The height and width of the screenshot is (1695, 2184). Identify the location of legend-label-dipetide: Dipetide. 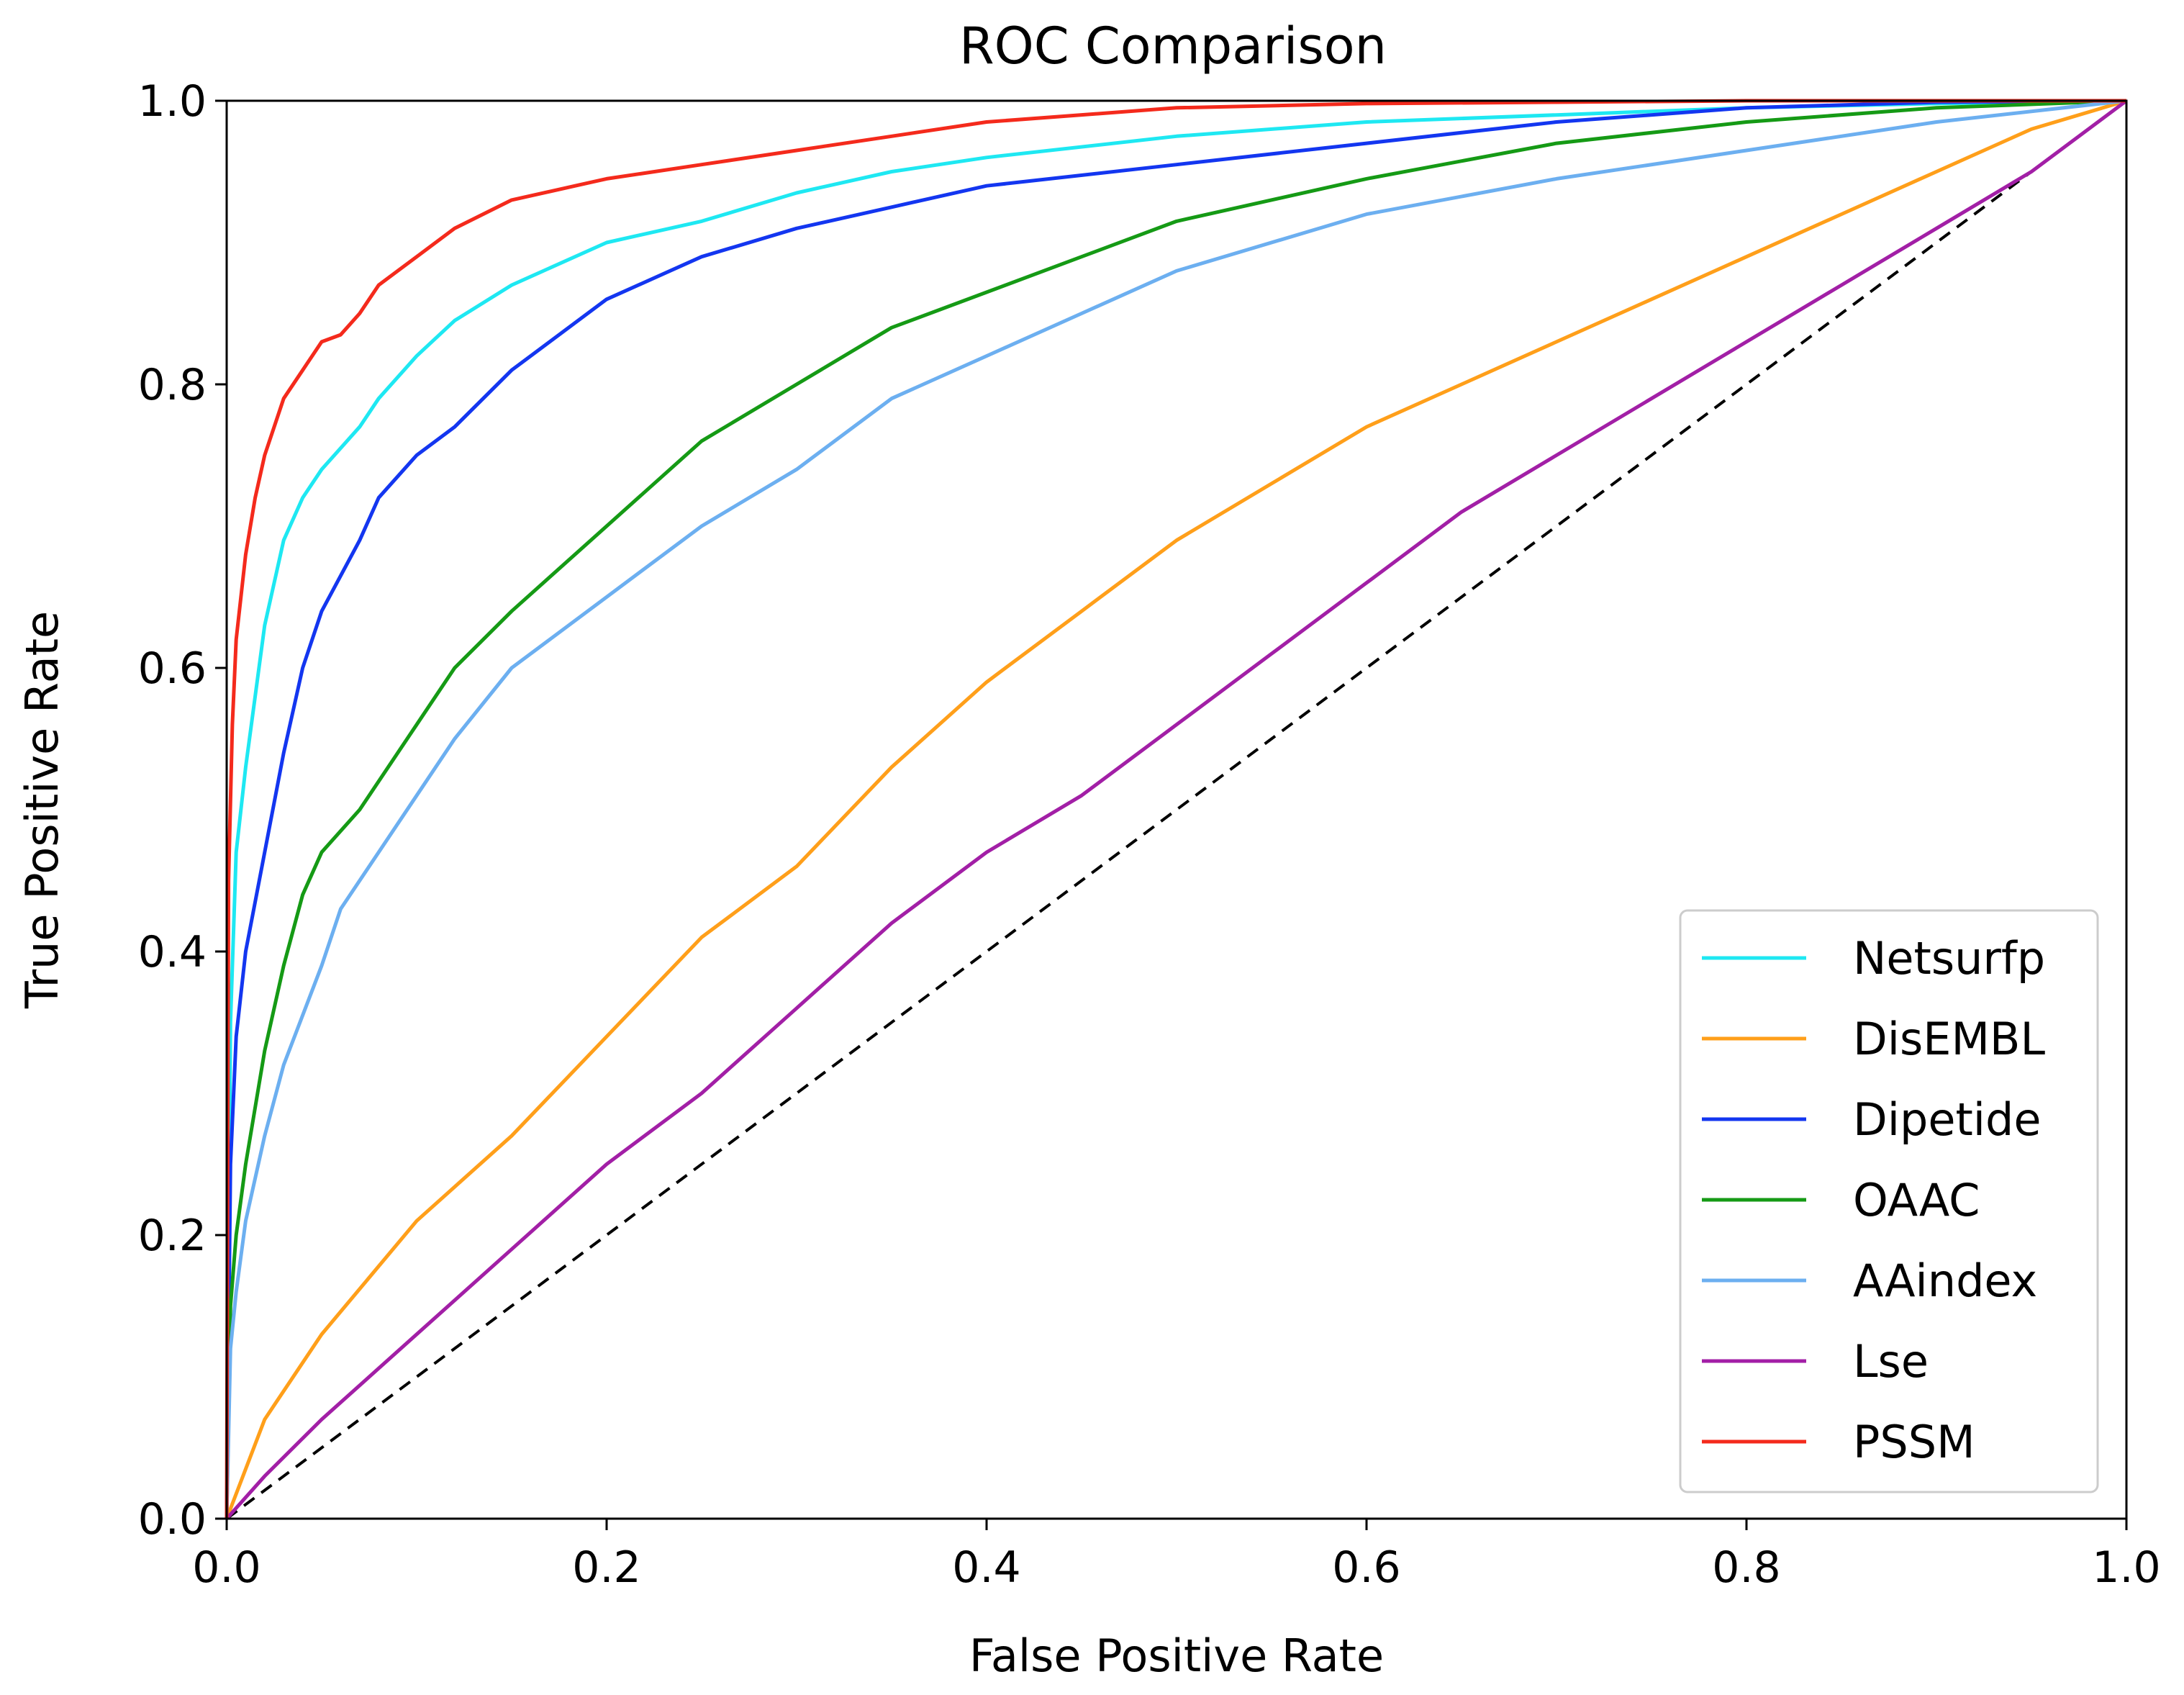
(1947, 1119).